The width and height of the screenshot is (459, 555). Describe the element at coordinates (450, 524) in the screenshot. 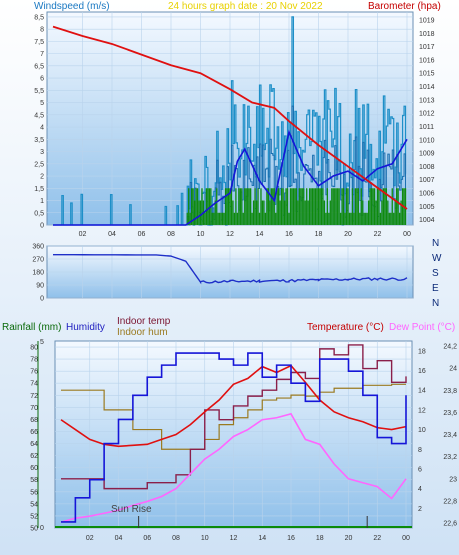

I see `indoor-temp-tick-label: 22,6` at that location.